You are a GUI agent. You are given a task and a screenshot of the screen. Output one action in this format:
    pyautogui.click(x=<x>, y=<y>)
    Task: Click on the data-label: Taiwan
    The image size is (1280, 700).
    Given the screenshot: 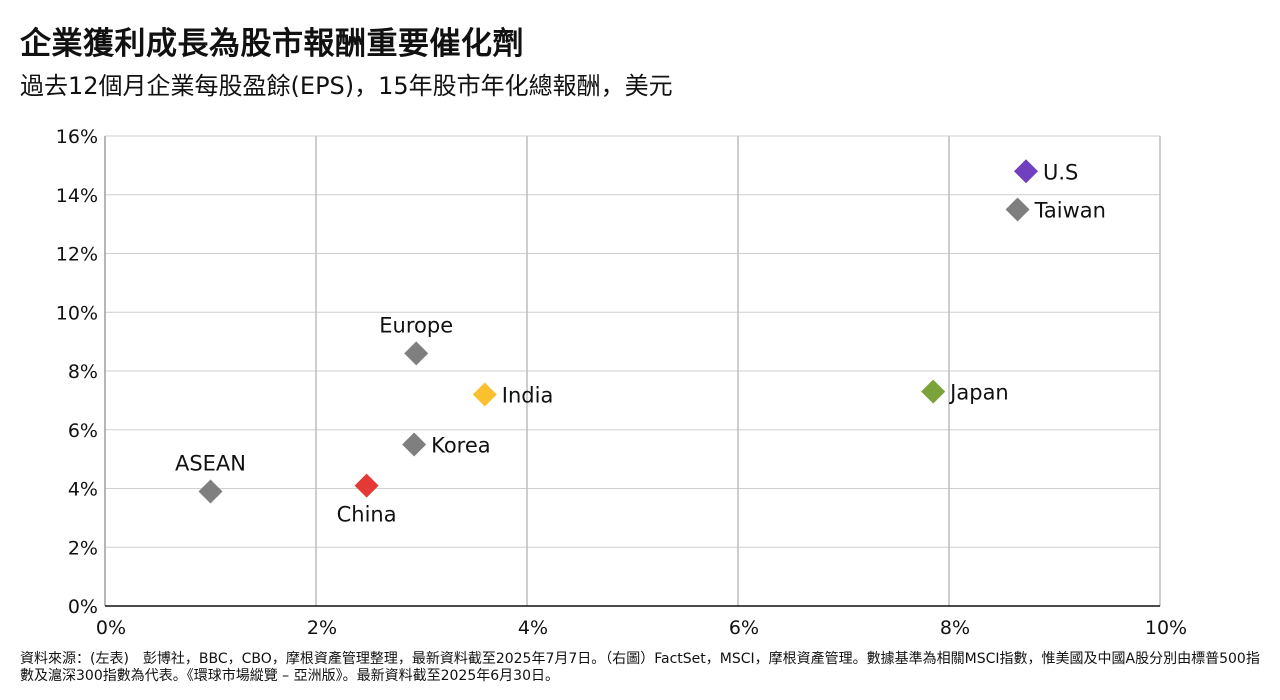 What is the action you would take?
    pyautogui.click(x=1070, y=210)
    